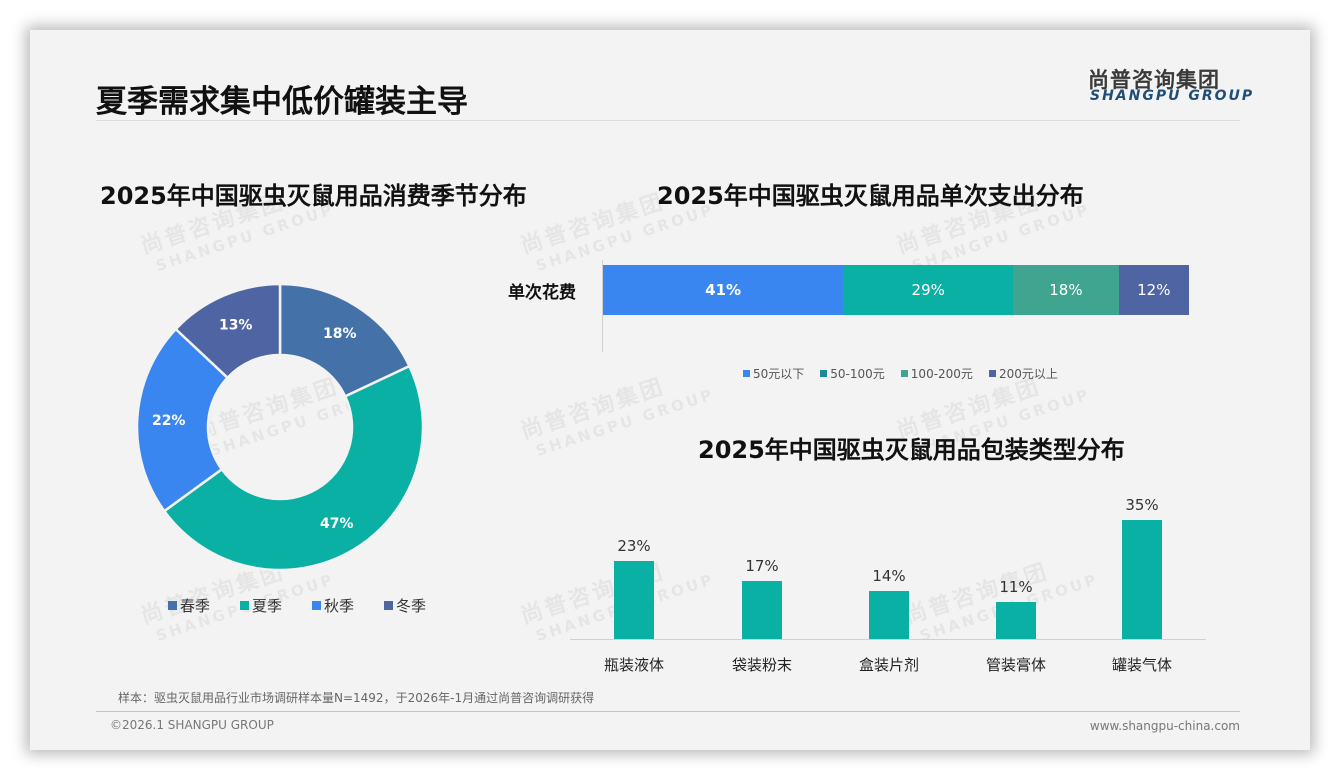  Describe the element at coordinates (723, 290) in the screenshot. I see `stacked-segment: 41%` at that location.